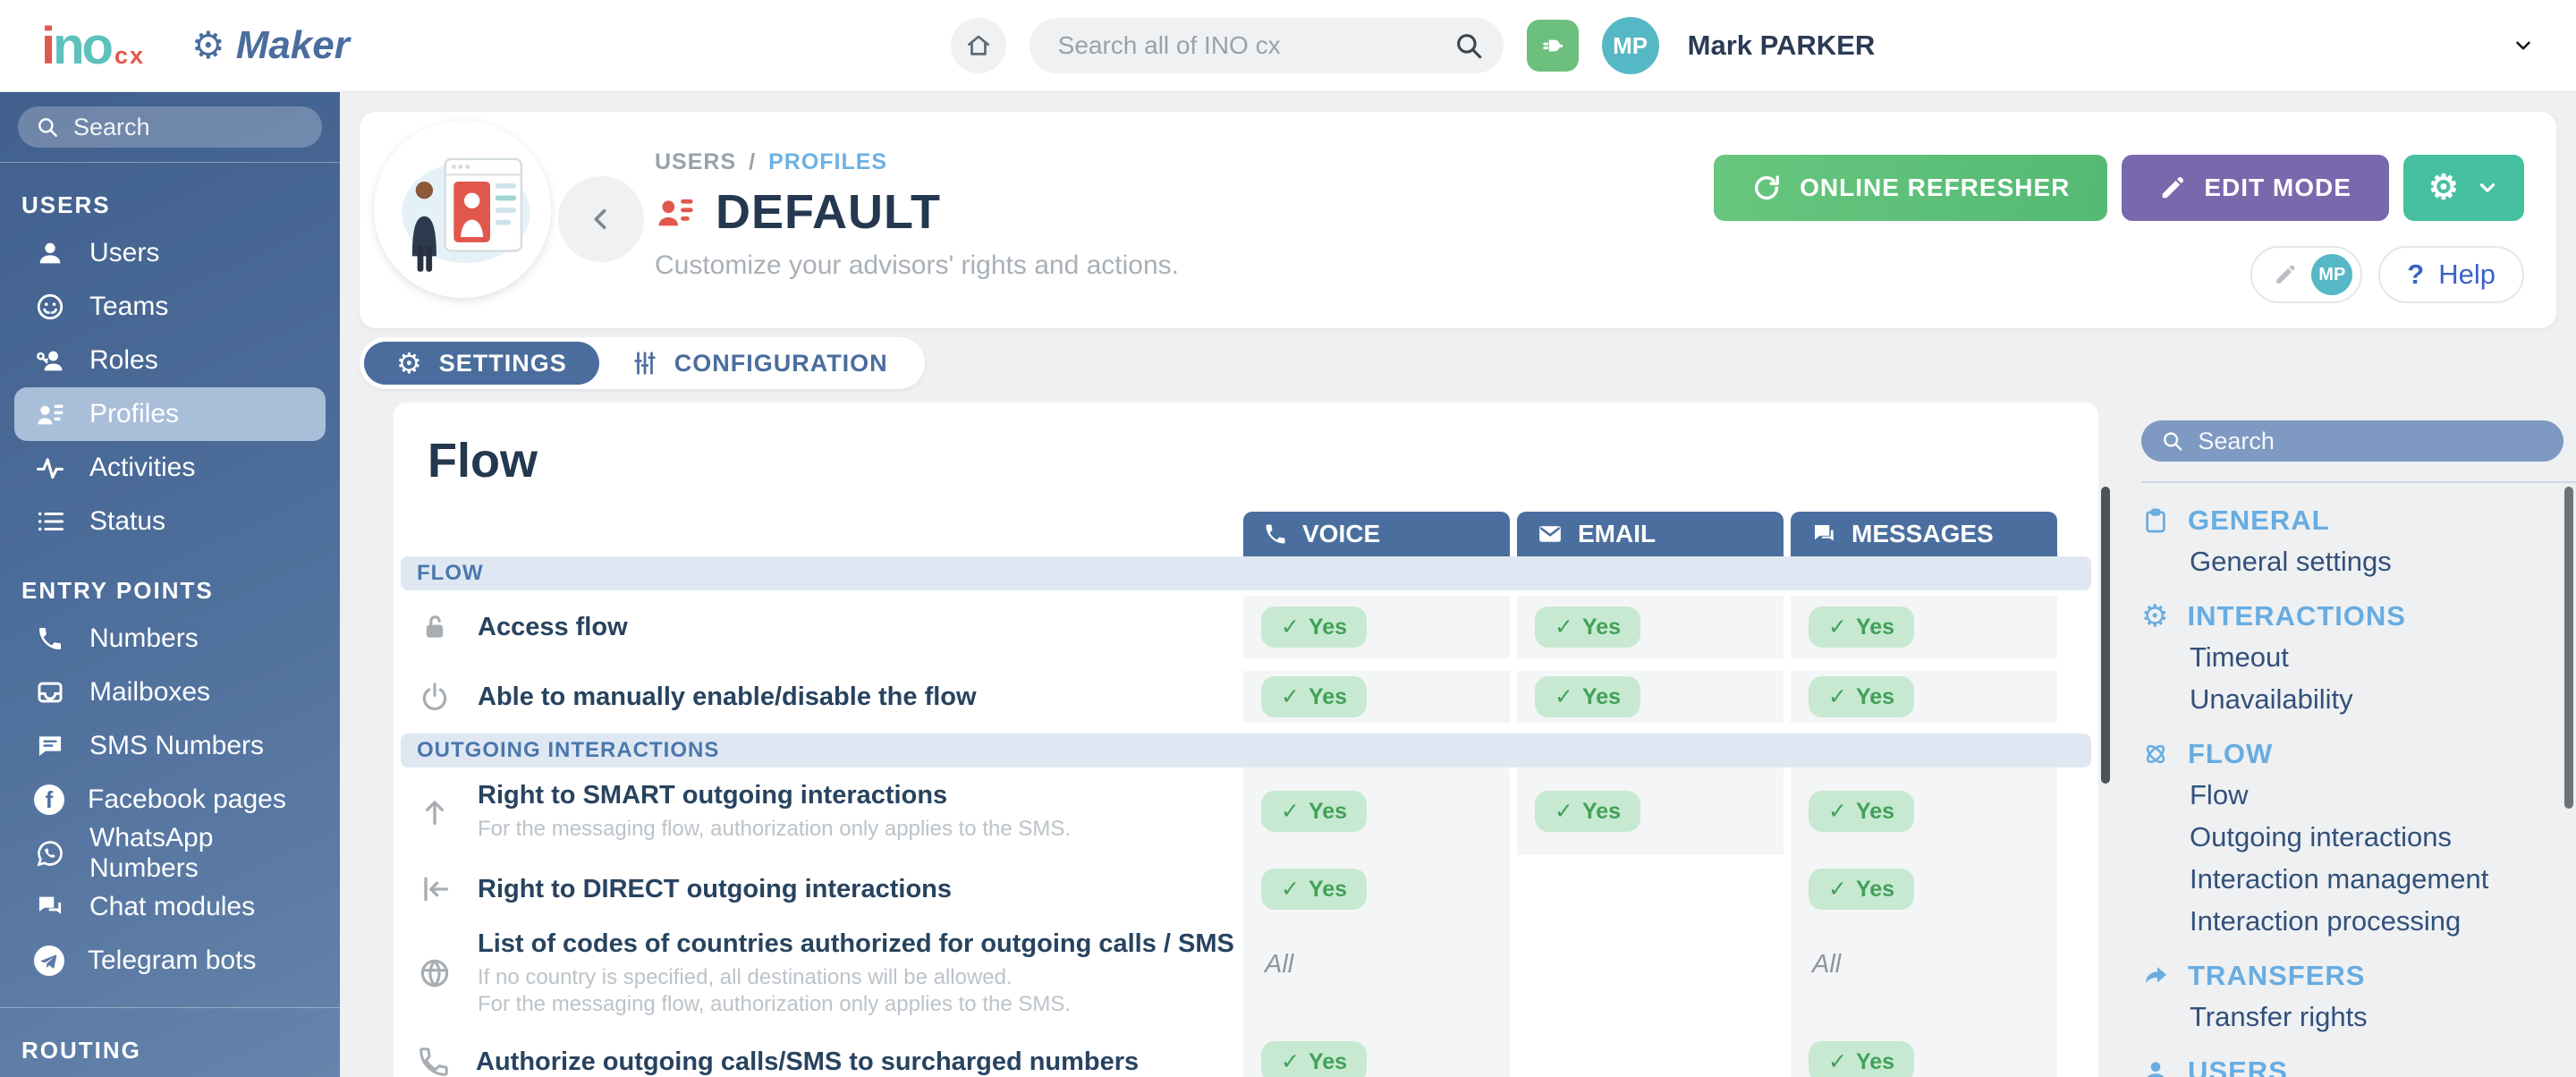 The image size is (2576, 1077). Describe the element at coordinates (2105, 635) in the screenshot. I see `panel-scrollbar` at that location.